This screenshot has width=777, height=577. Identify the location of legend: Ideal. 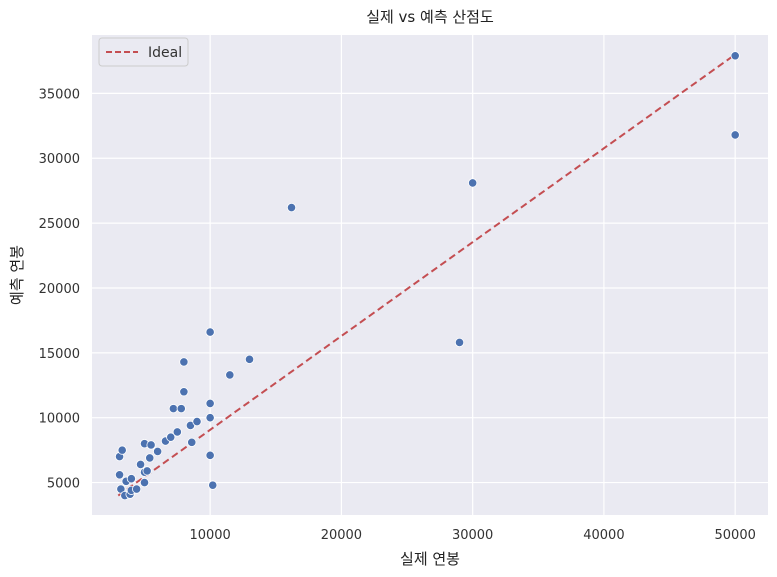
(143, 52).